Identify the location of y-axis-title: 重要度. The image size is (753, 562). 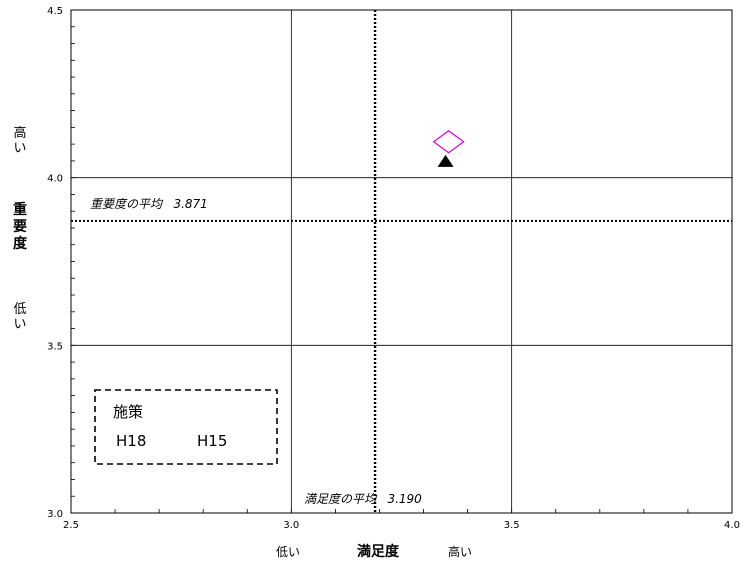
(20, 226).